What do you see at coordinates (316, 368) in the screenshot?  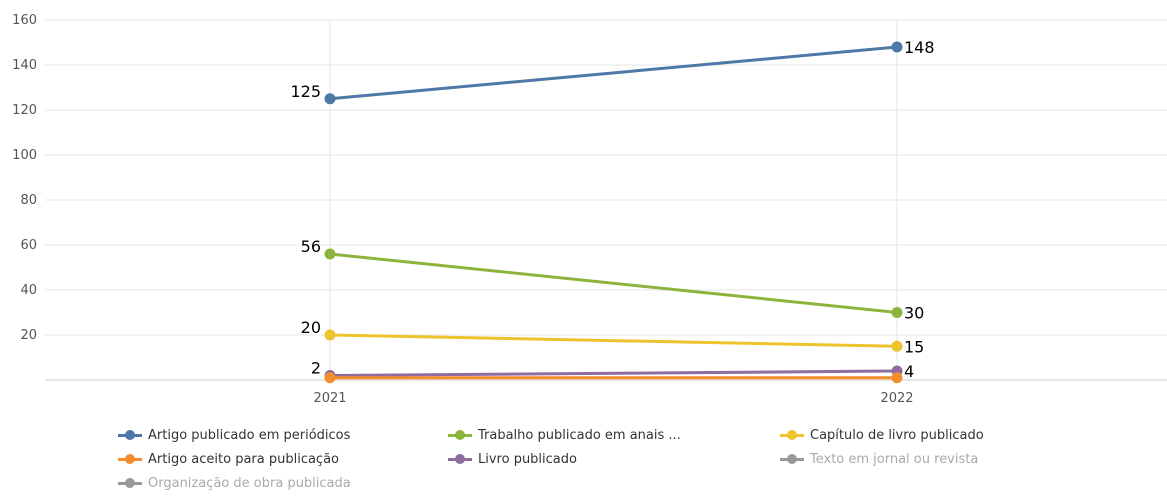 I see `data-label: 2` at bounding box center [316, 368].